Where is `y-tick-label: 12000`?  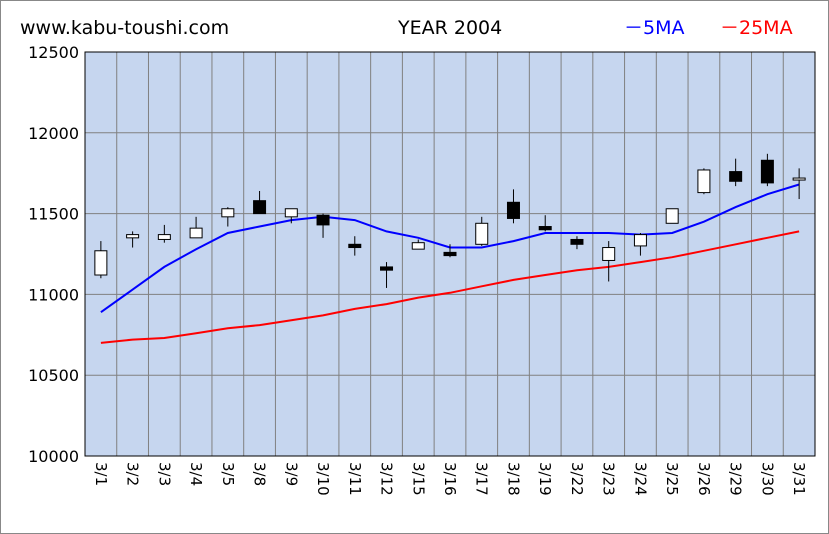 y-tick-label: 12000 is located at coordinates (53, 133).